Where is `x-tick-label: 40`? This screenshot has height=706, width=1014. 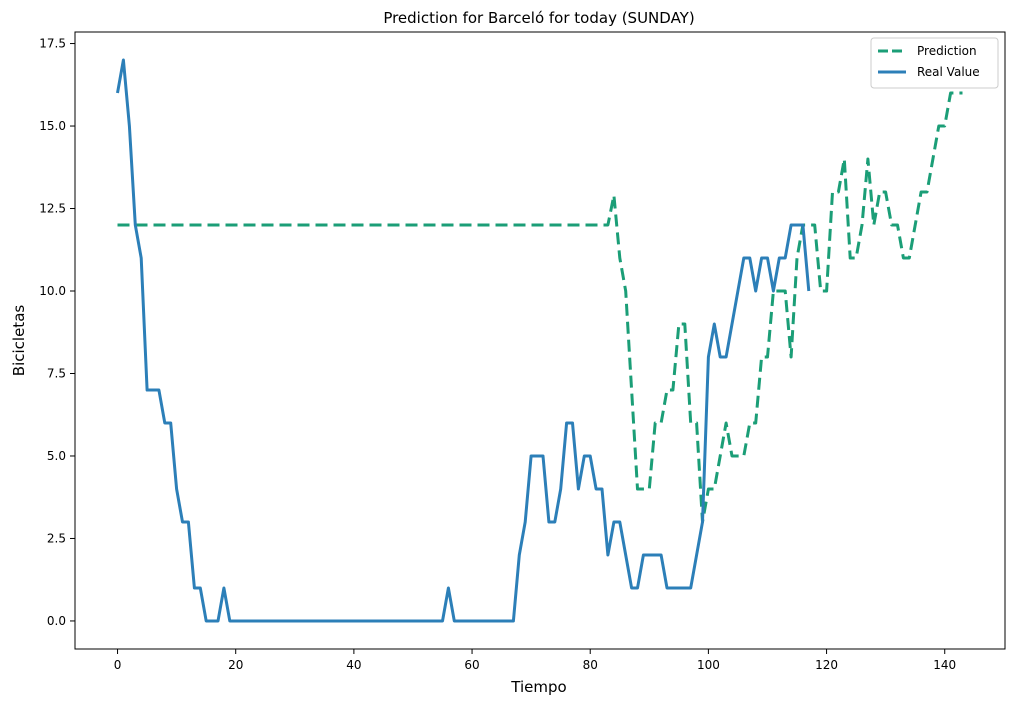 x-tick-label: 40 is located at coordinates (353, 665).